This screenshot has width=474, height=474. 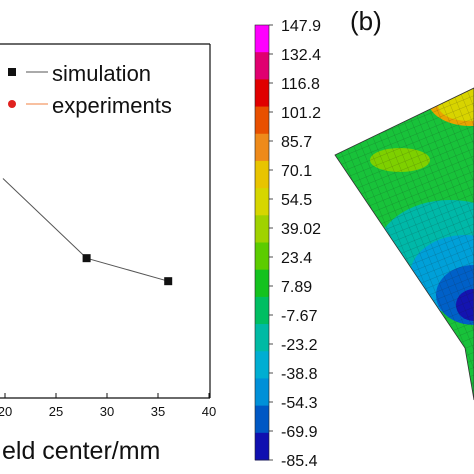 I want to click on legend-experiments-marker, so click(x=12, y=104).